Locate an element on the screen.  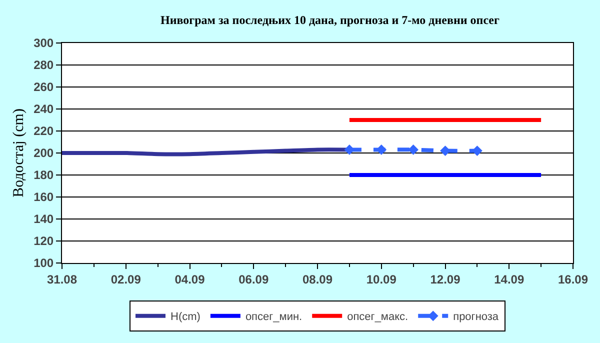
y-tick-label: 280 is located at coordinates (44, 65).